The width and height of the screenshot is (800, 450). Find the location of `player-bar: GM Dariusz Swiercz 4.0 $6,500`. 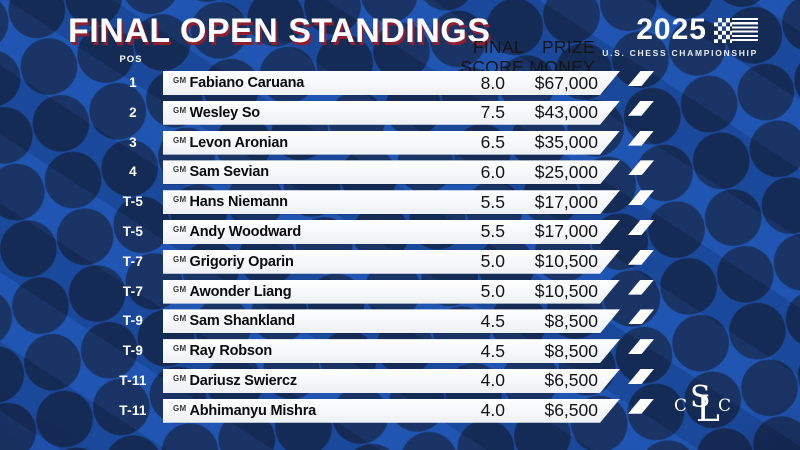

player-bar: GM Dariusz Swiercz 4.0 $6,500 is located at coordinates (391, 381).